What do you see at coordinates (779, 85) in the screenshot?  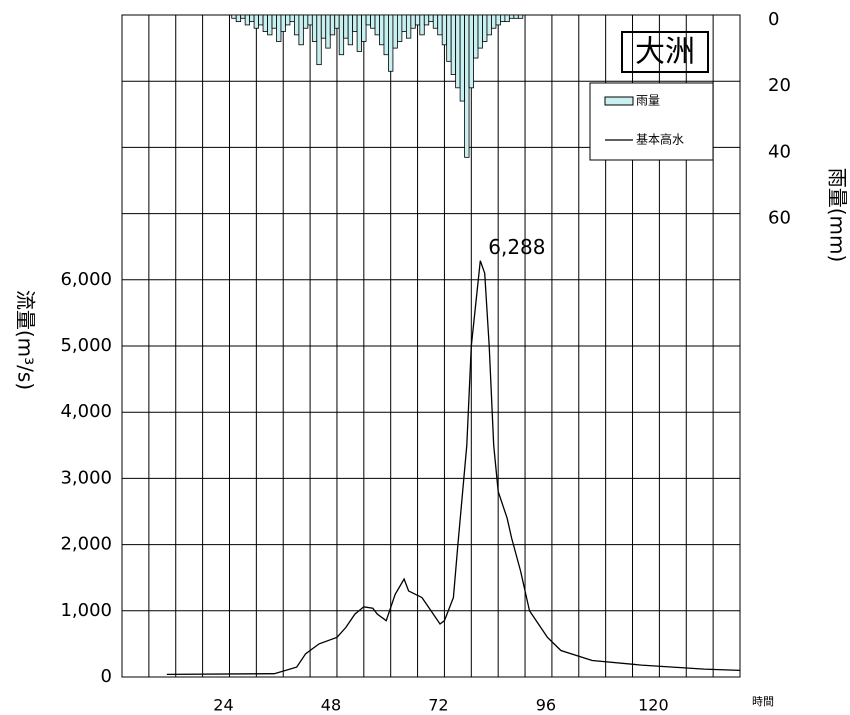 I see `y2-tick-label: 20` at bounding box center [779, 85].